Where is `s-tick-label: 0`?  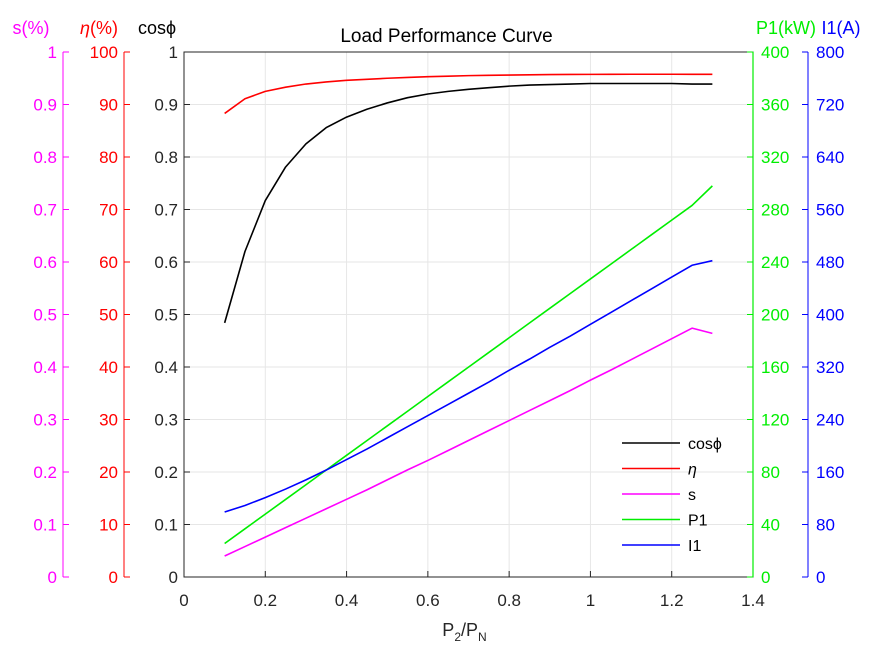 s-tick-label: 0 is located at coordinates (52, 577).